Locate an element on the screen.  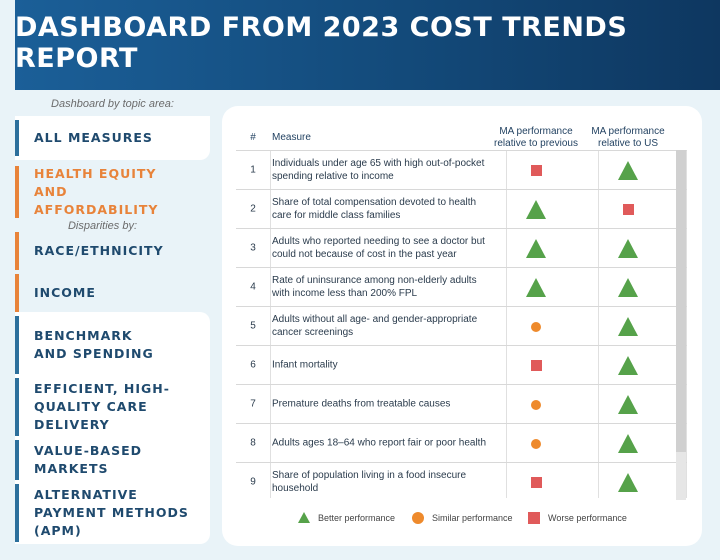
table-scrollbar is located at coordinates (681, 325).